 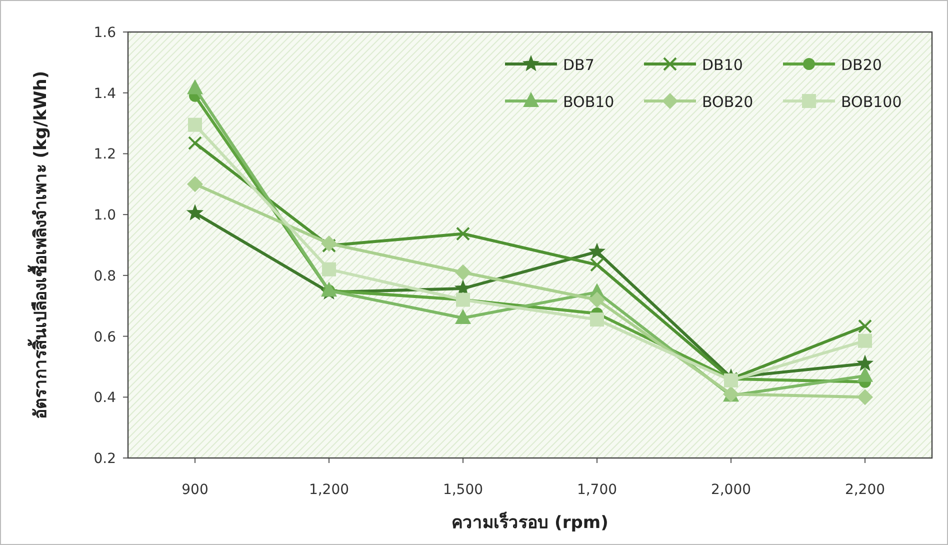 I want to click on legend-label: DB10, so click(x=722, y=65).